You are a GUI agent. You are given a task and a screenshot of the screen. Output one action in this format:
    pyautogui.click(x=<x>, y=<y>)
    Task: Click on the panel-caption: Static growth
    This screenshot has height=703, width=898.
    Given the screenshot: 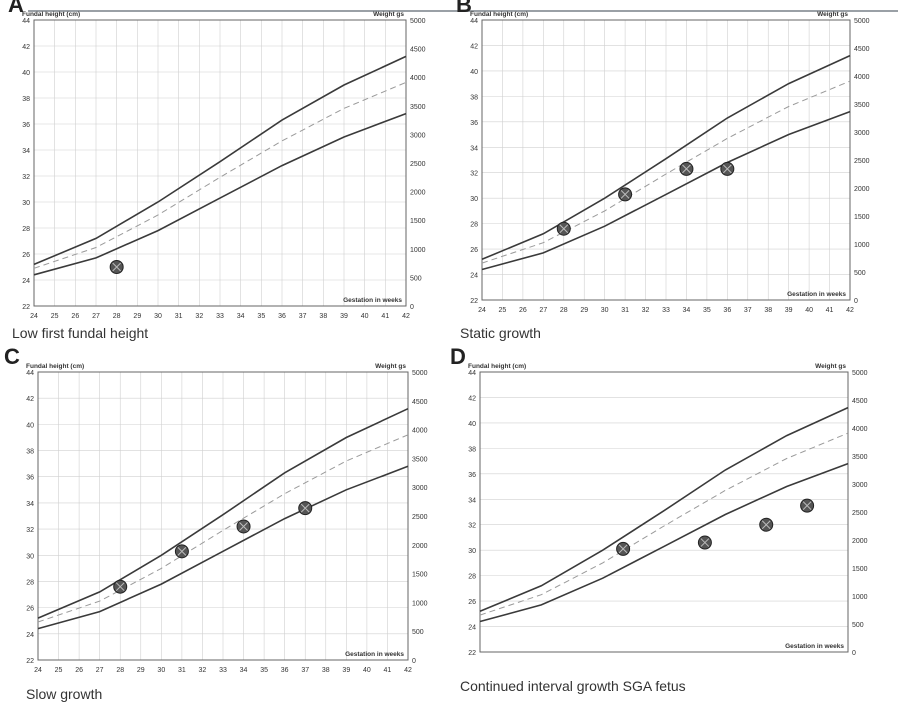 What is the action you would take?
    pyautogui.click(x=500, y=333)
    